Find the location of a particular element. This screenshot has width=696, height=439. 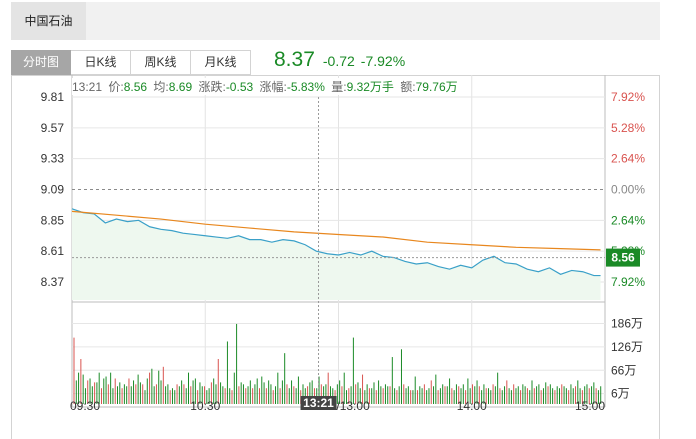

tab-weekly-k: 周K线 is located at coordinates (161, 62).